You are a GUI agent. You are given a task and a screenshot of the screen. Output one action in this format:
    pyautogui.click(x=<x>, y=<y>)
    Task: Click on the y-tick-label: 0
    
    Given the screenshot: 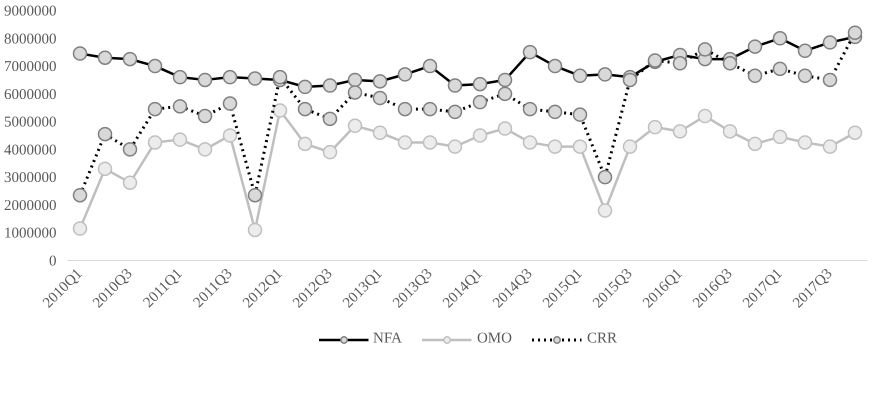 What is the action you would take?
    pyautogui.click(x=52, y=262)
    